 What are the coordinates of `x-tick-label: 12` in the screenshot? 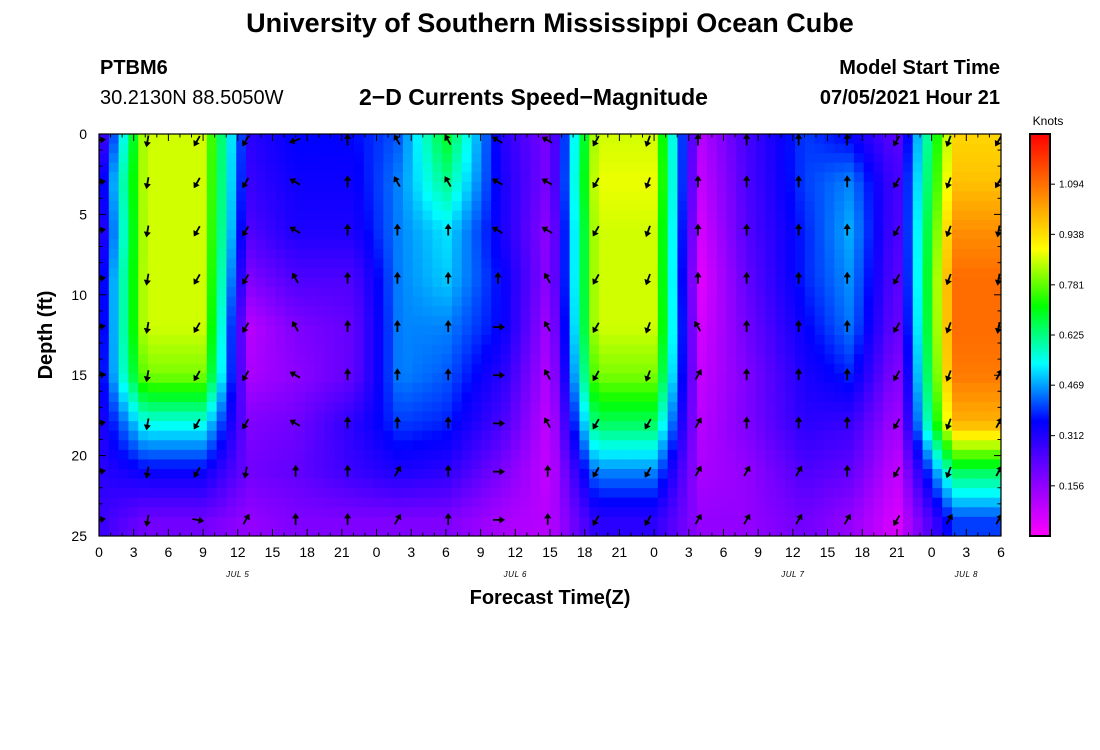 It's located at (793, 552).